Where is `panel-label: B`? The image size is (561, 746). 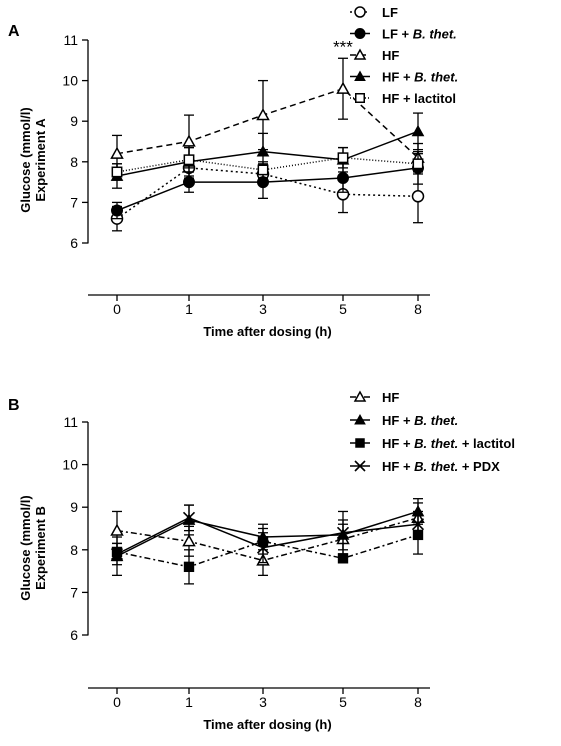 panel-label: B is located at coordinates (14, 405).